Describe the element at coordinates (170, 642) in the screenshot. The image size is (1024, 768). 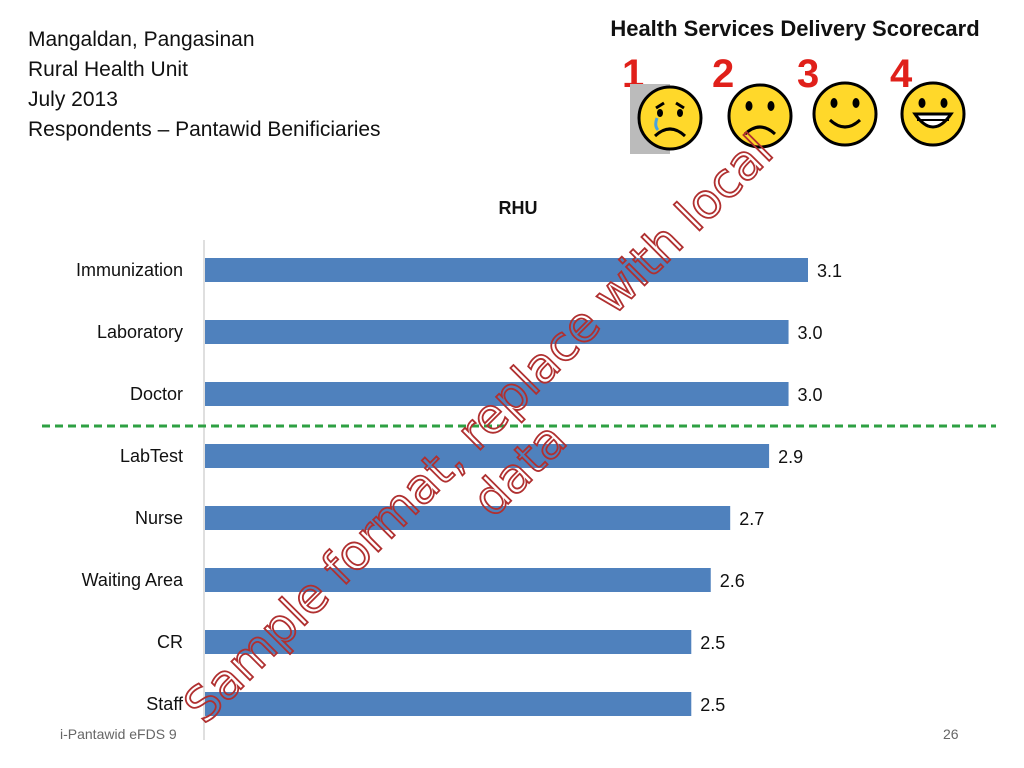
I see `category-label: CR` at that location.